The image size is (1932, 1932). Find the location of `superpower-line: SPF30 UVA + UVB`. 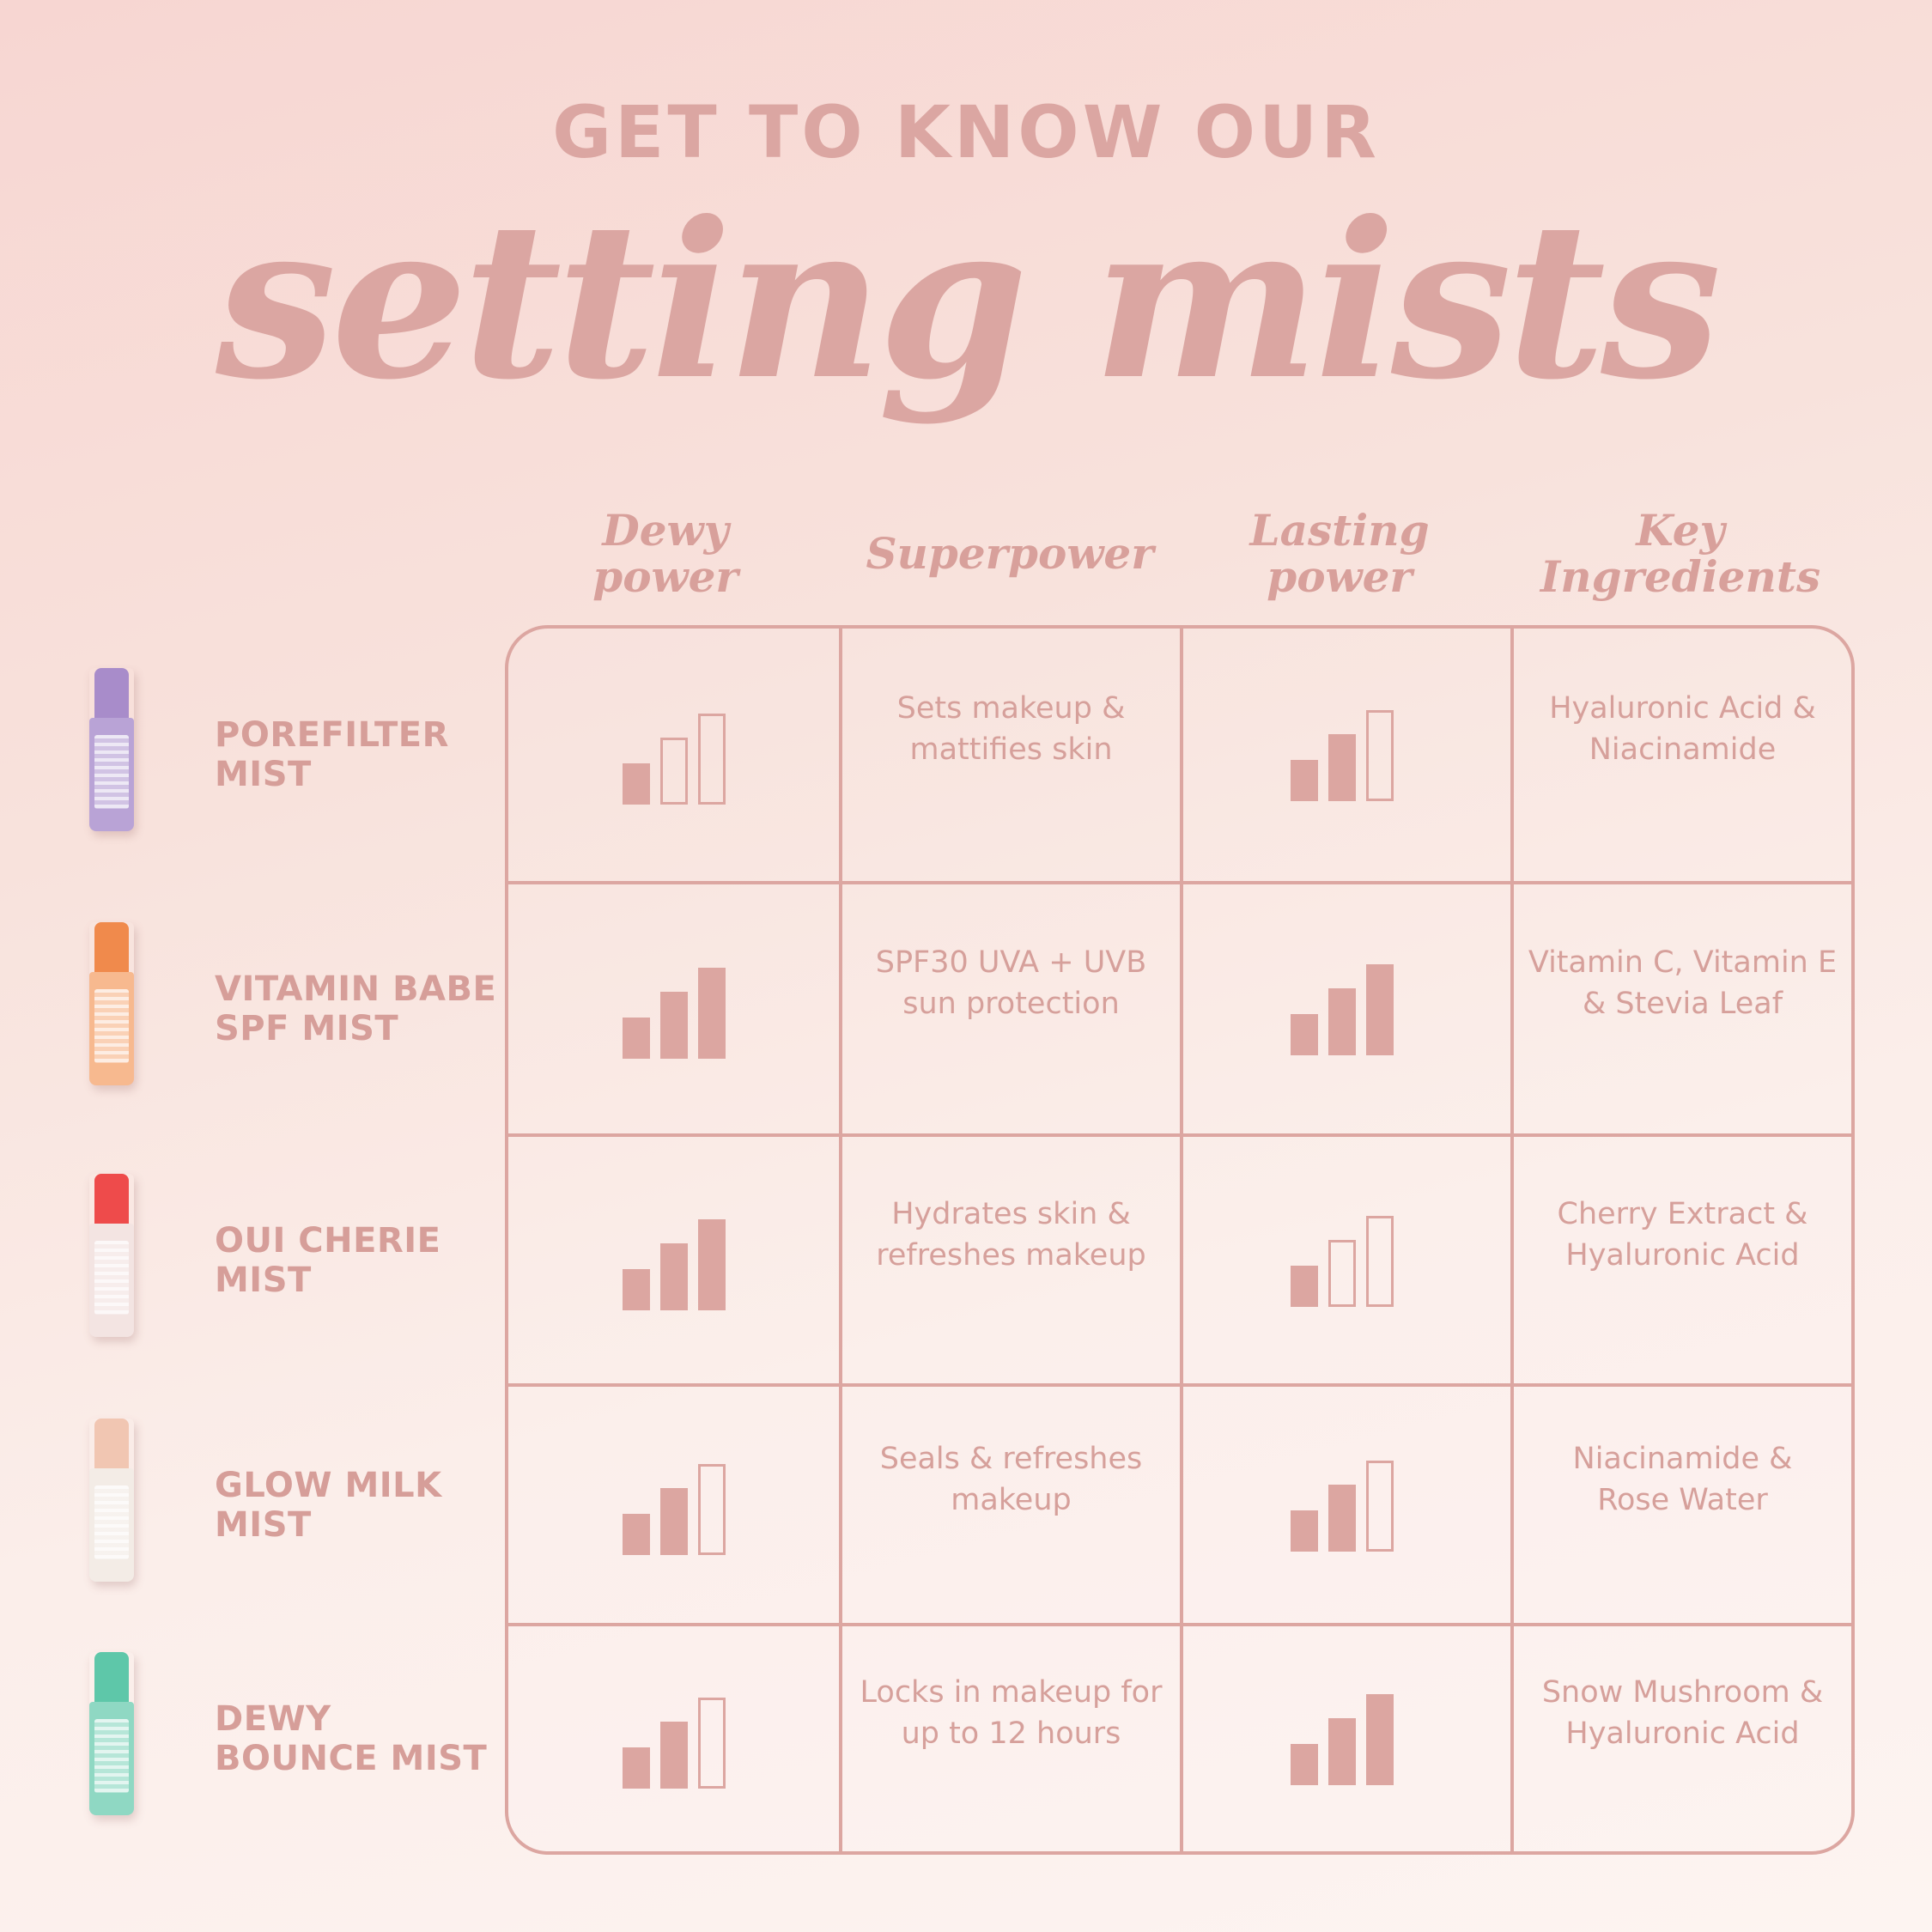

superpower-line: SPF30 UVA + UVB is located at coordinates (1011, 962).